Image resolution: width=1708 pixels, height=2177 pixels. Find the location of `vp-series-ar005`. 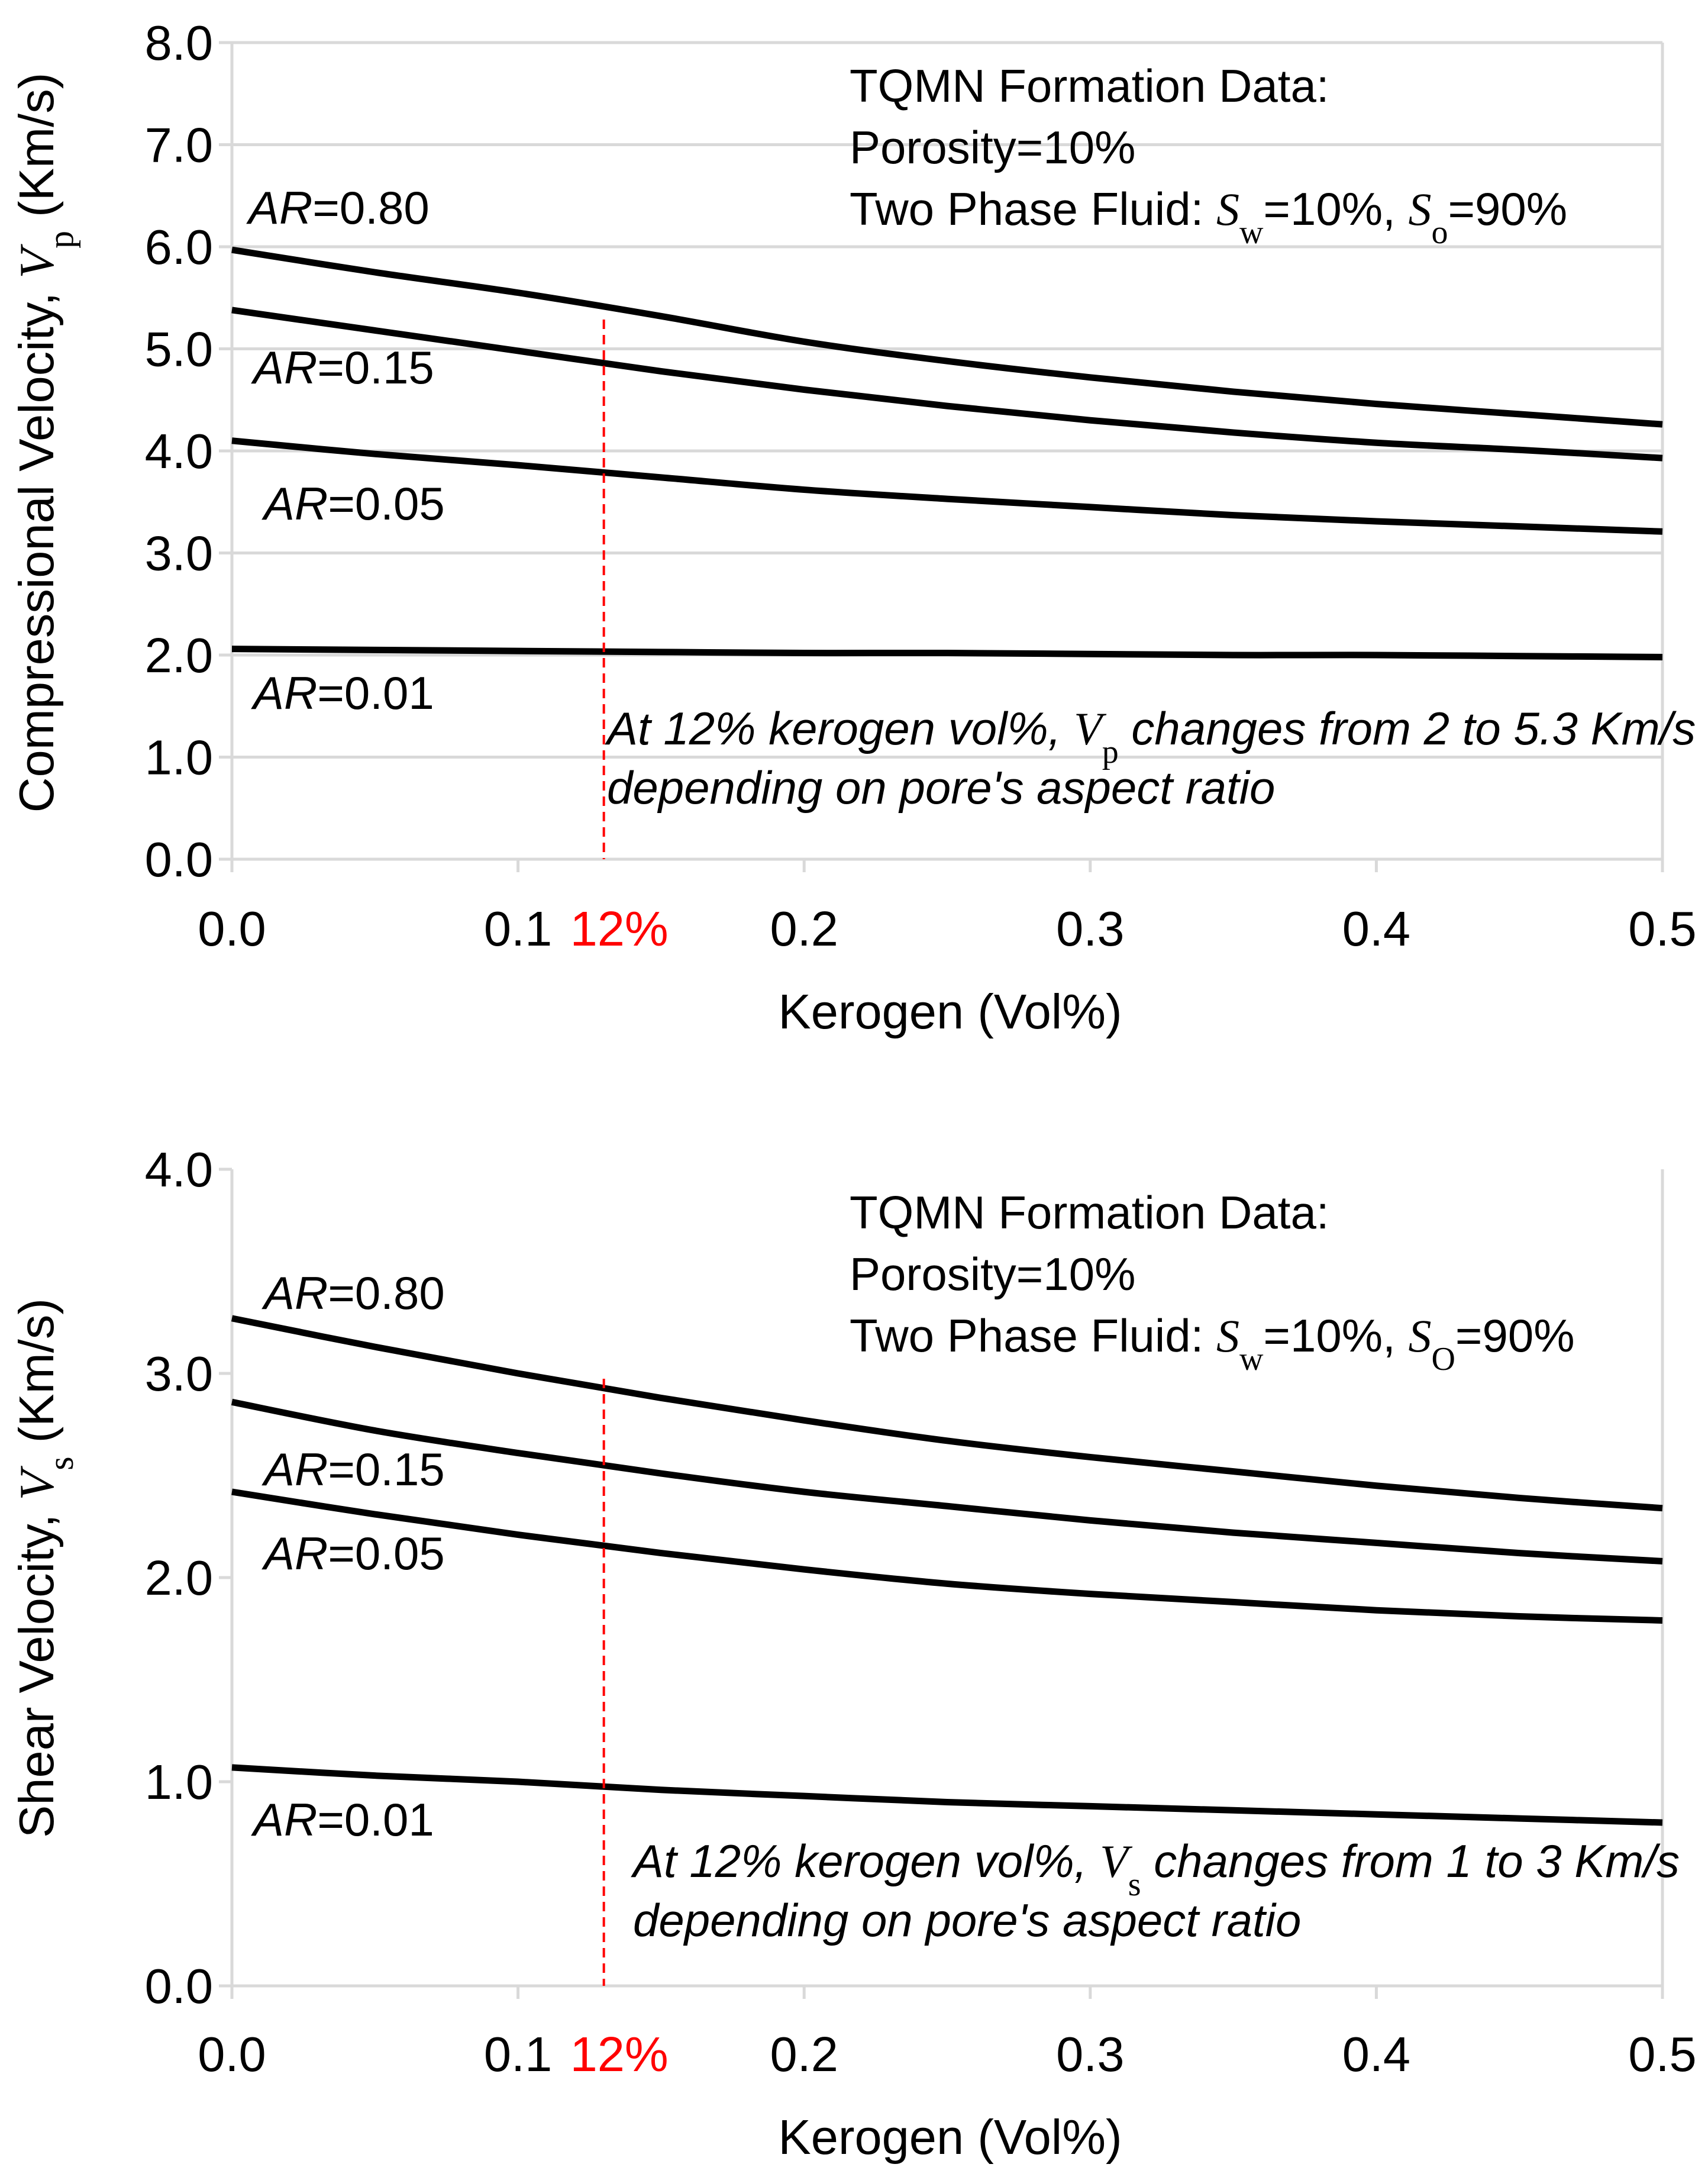

vp-series-ar005 is located at coordinates (947, 486).